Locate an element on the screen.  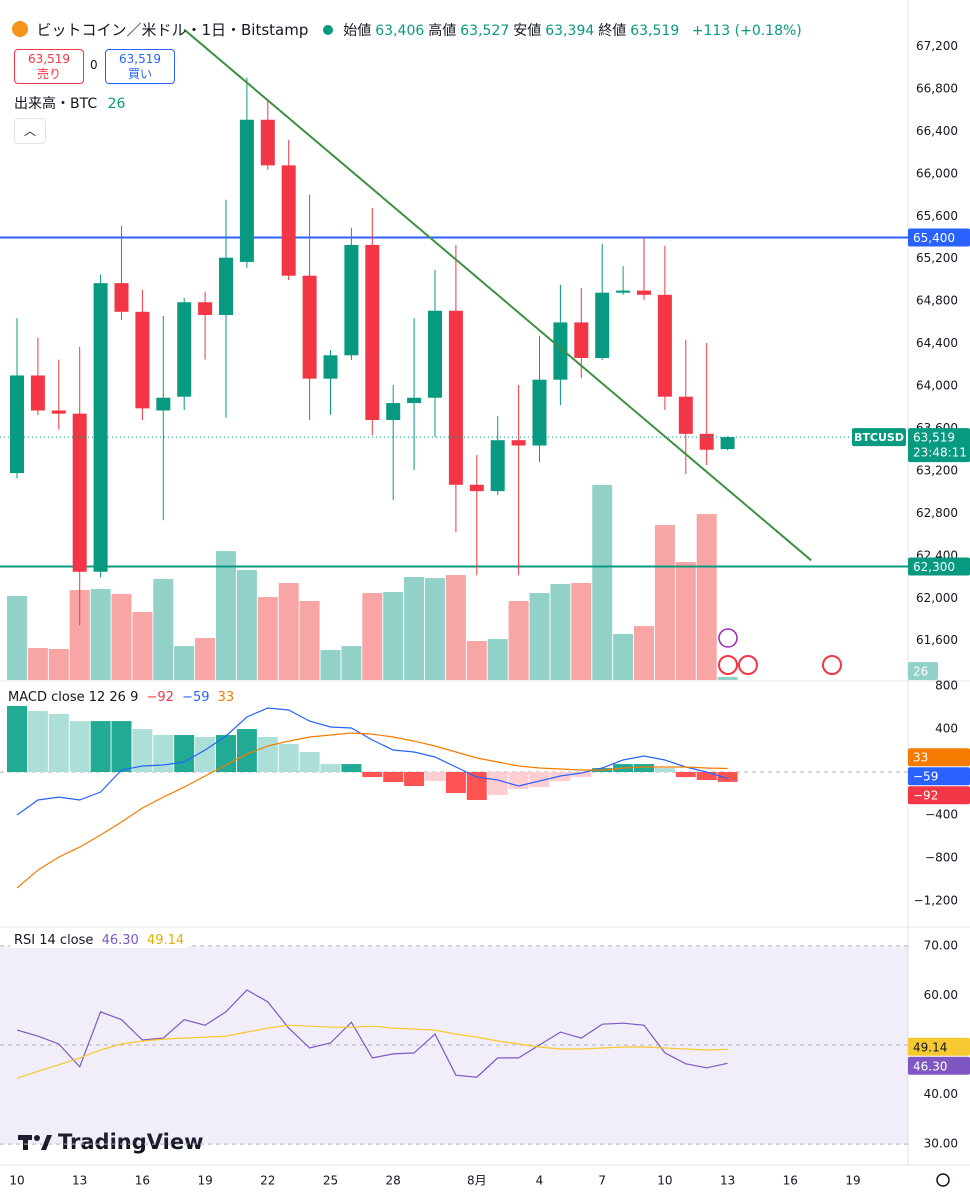
macd-line is located at coordinates (372, 810).